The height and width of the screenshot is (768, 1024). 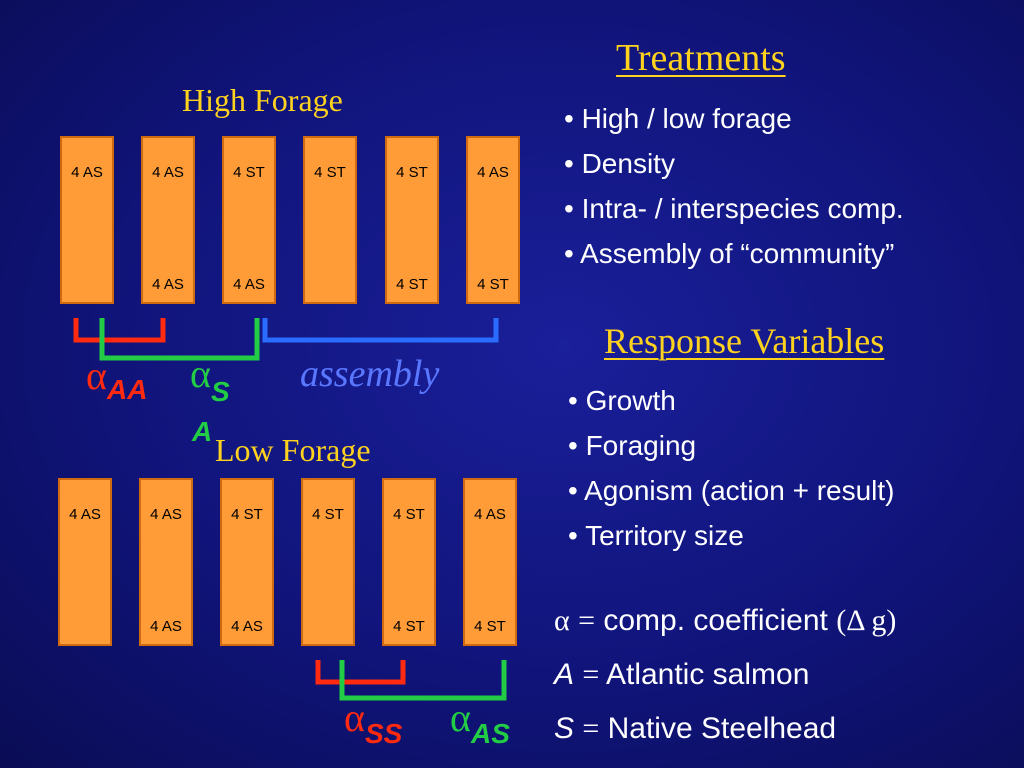 I want to click on list-item: • Growth, so click(x=622, y=400).